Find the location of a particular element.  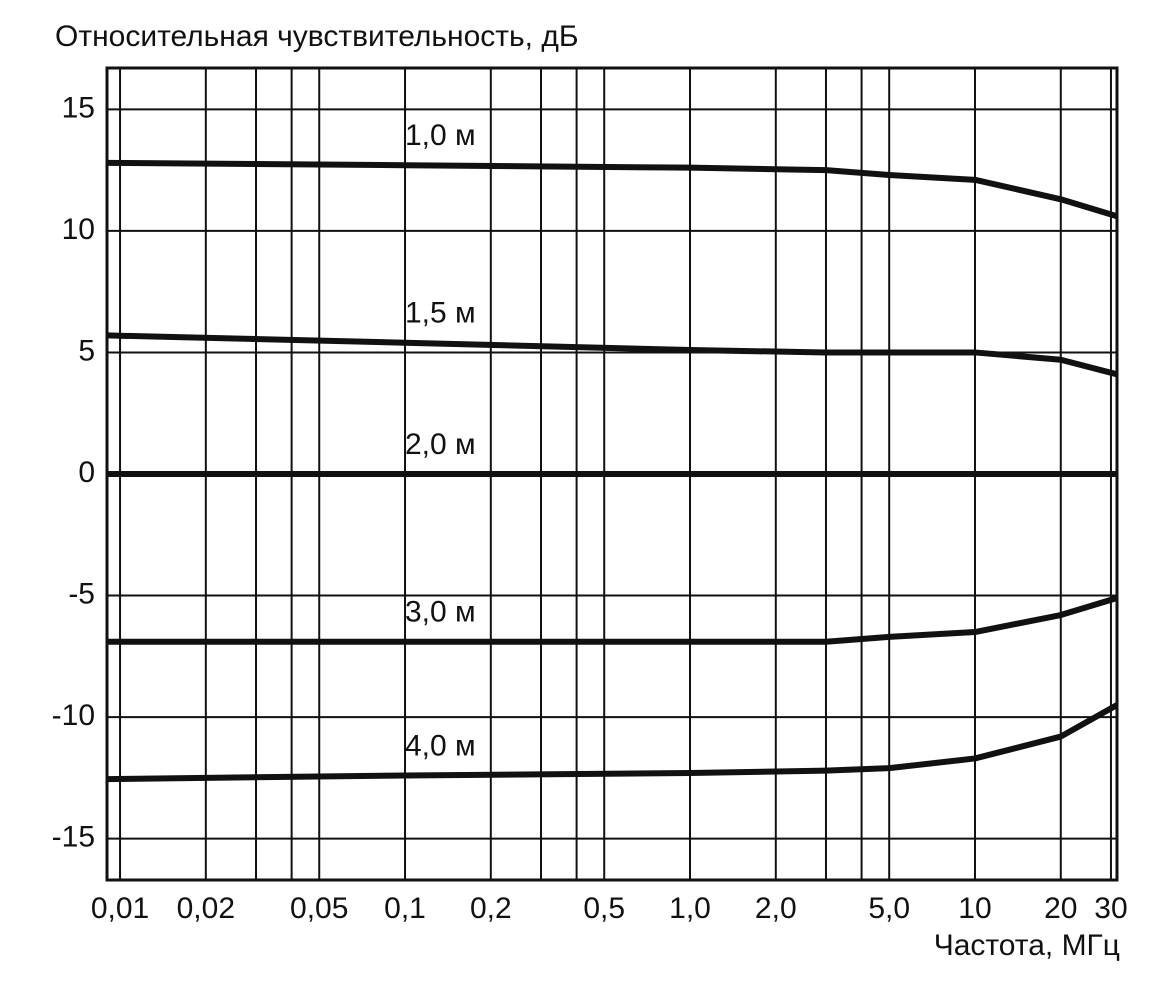

y-tick-label: -15 is located at coordinates (73, 837).